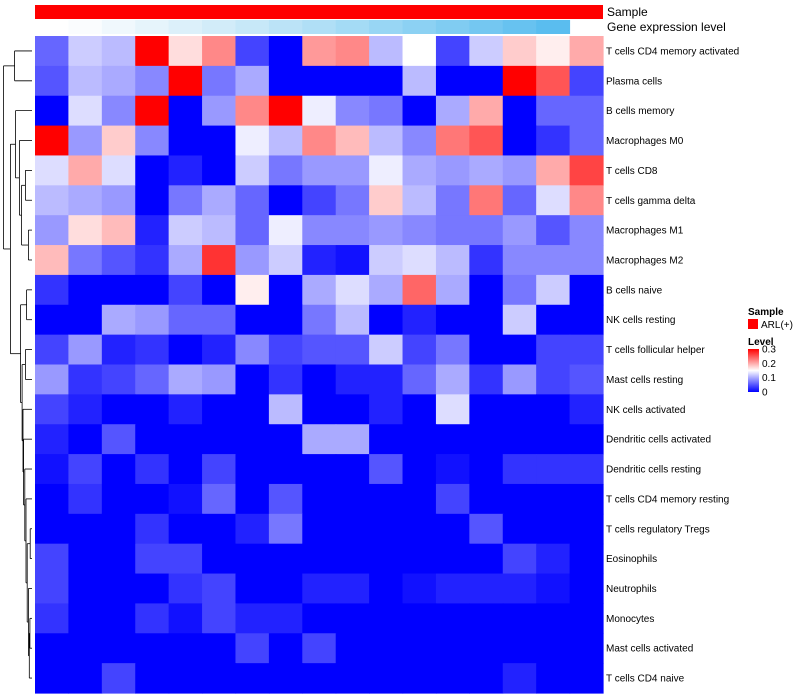  I want to click on row-label: T cells gamma delta, so click(651, 201).